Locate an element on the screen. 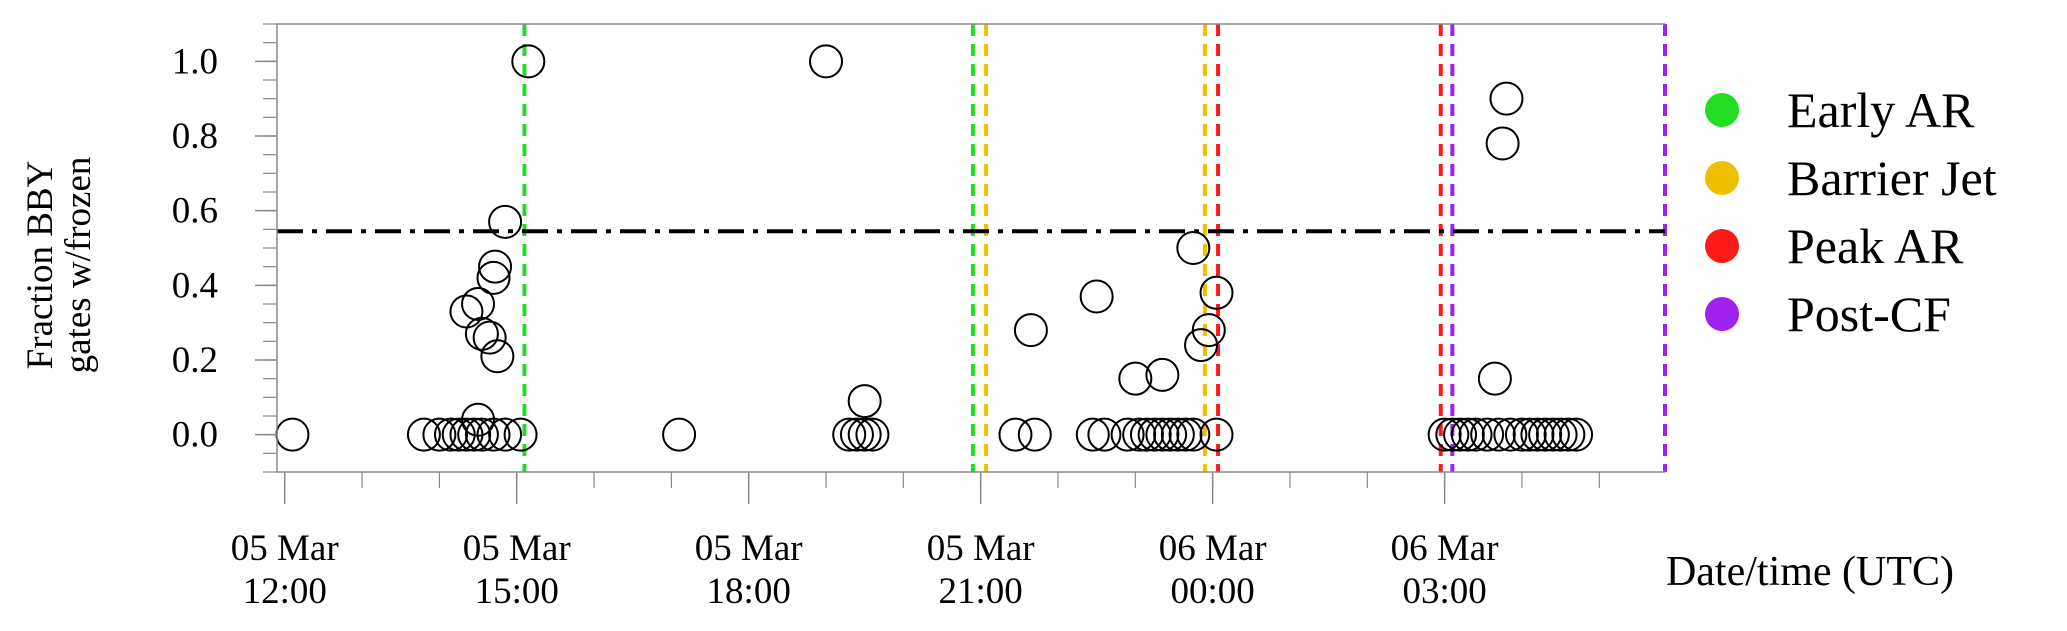 The image size is (2067, 631). x-tick-label-time: 03:00 is located at coordinates (1444, 591).